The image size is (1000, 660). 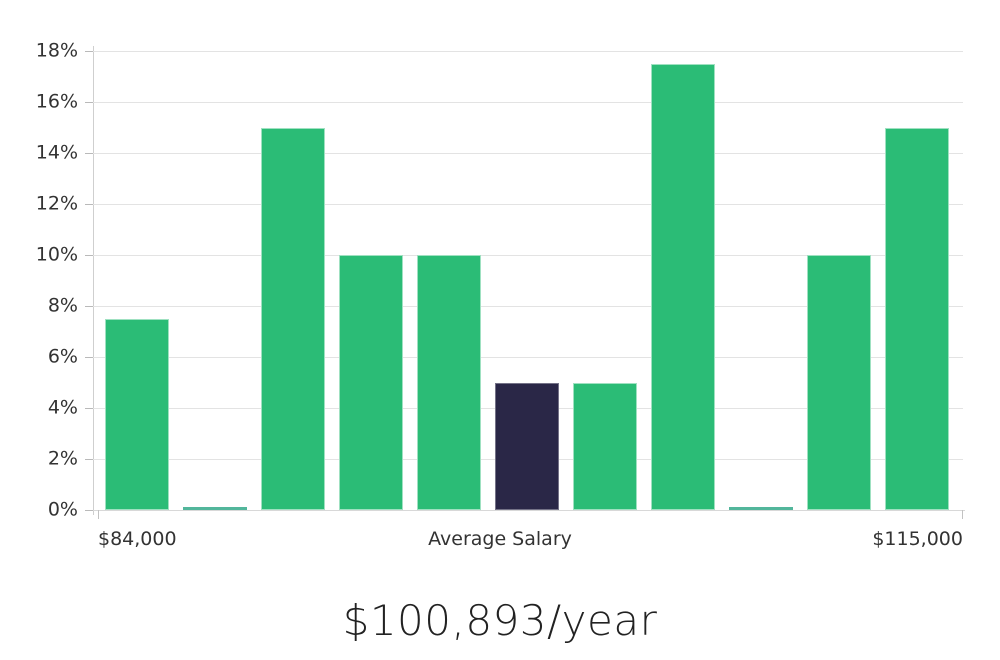 What do you see at coordinates (62, 305) in the screenshot?
I see `y-axis-label-8: 8%` at bounding box center [62, 305].